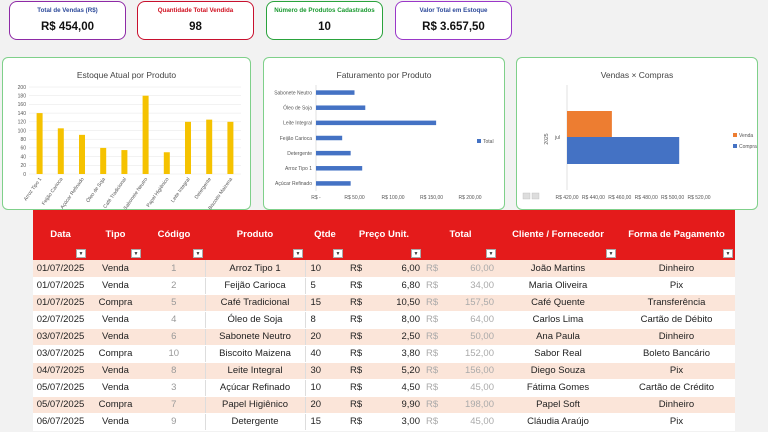 Image resolution: width=768 pixels, height=432 pixels. I want to click on cell-codigo: 1, so click(174, 269).